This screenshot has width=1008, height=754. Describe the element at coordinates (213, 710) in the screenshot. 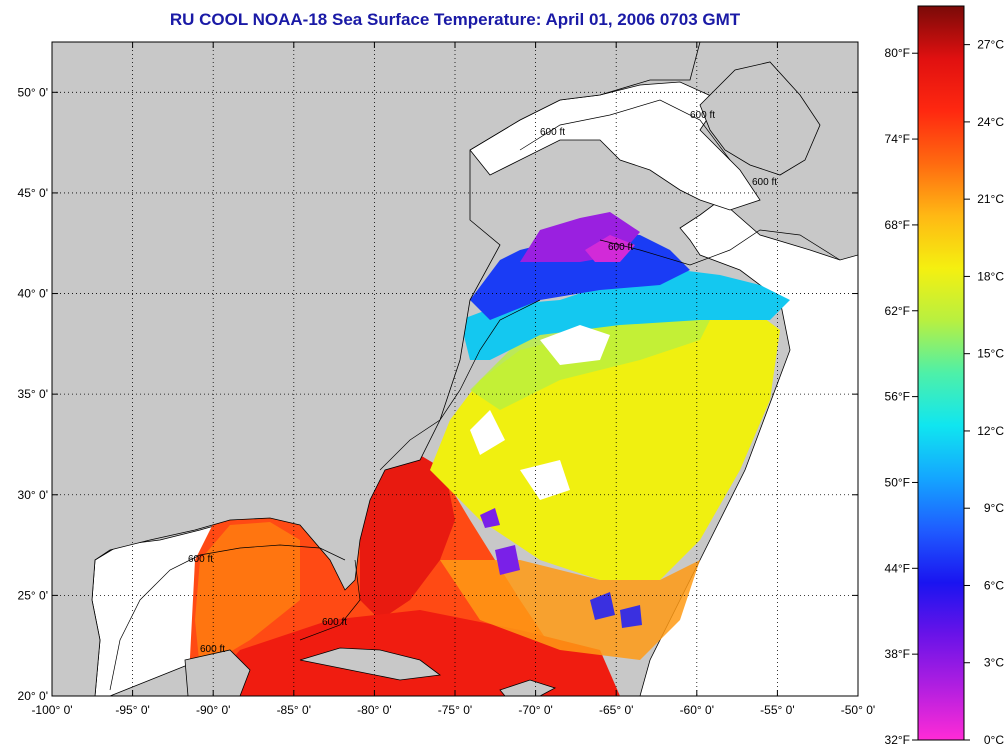

I see `lon-tick-label: -90° 0'` at that location.